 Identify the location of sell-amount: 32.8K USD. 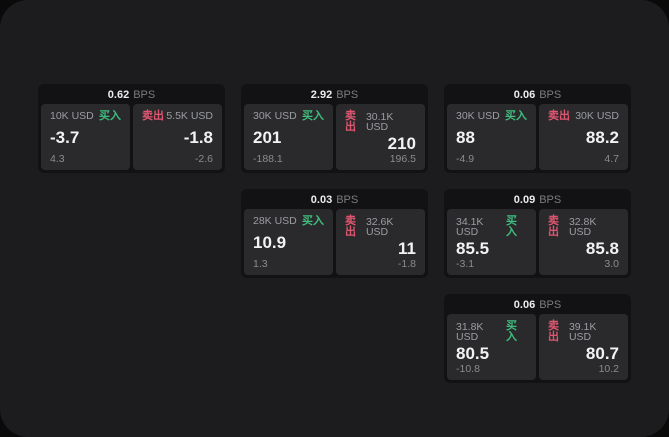
(582, 226).